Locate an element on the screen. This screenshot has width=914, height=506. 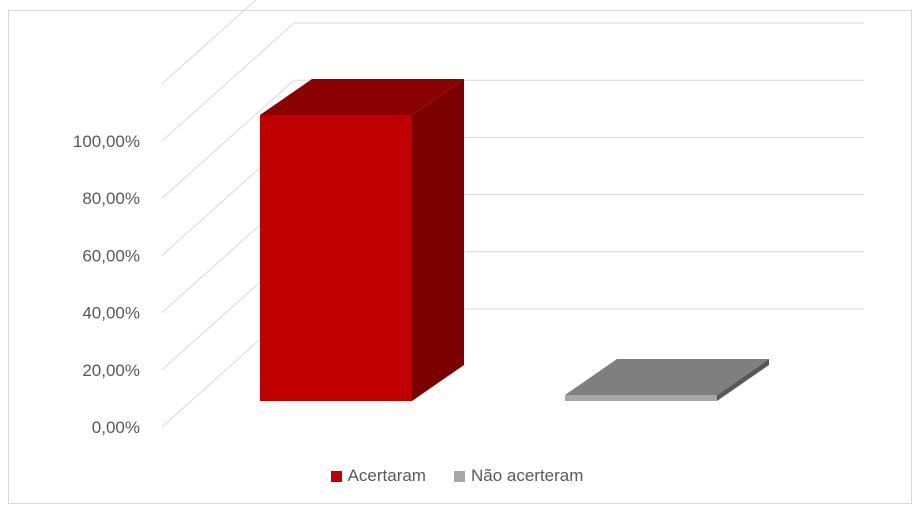
y-tick-label: 60,00% is located at coordinates (111, 255).